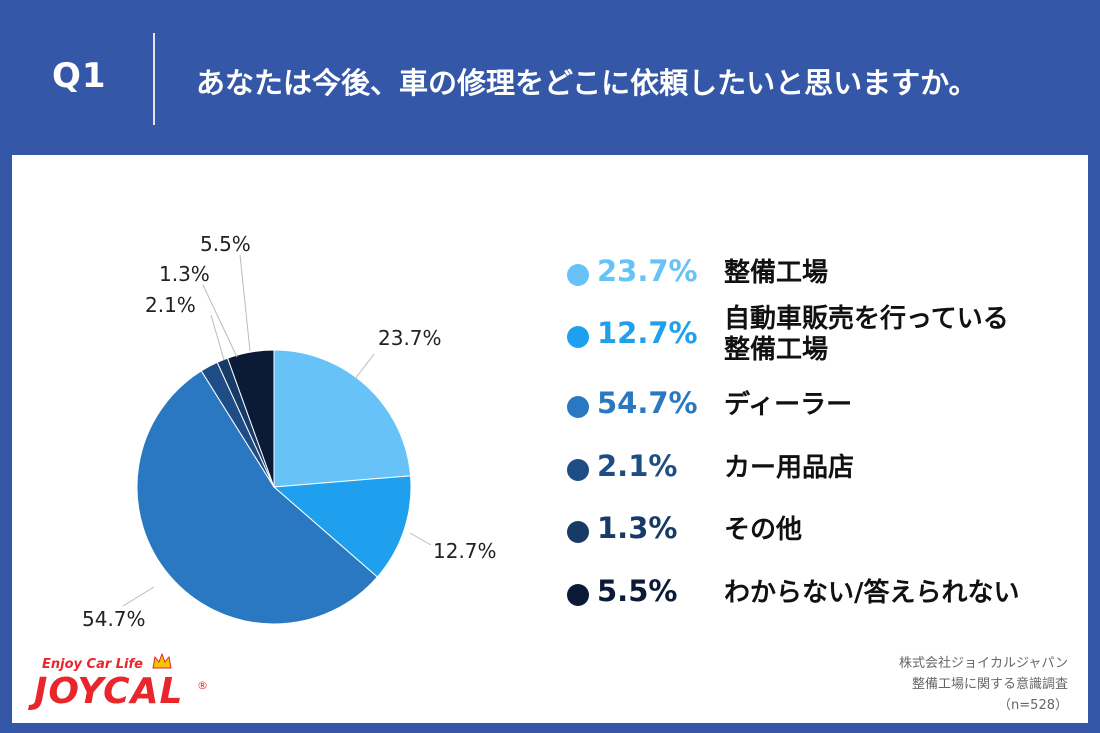  I want to click on legend-label: カー用品店, so click(789, 468).